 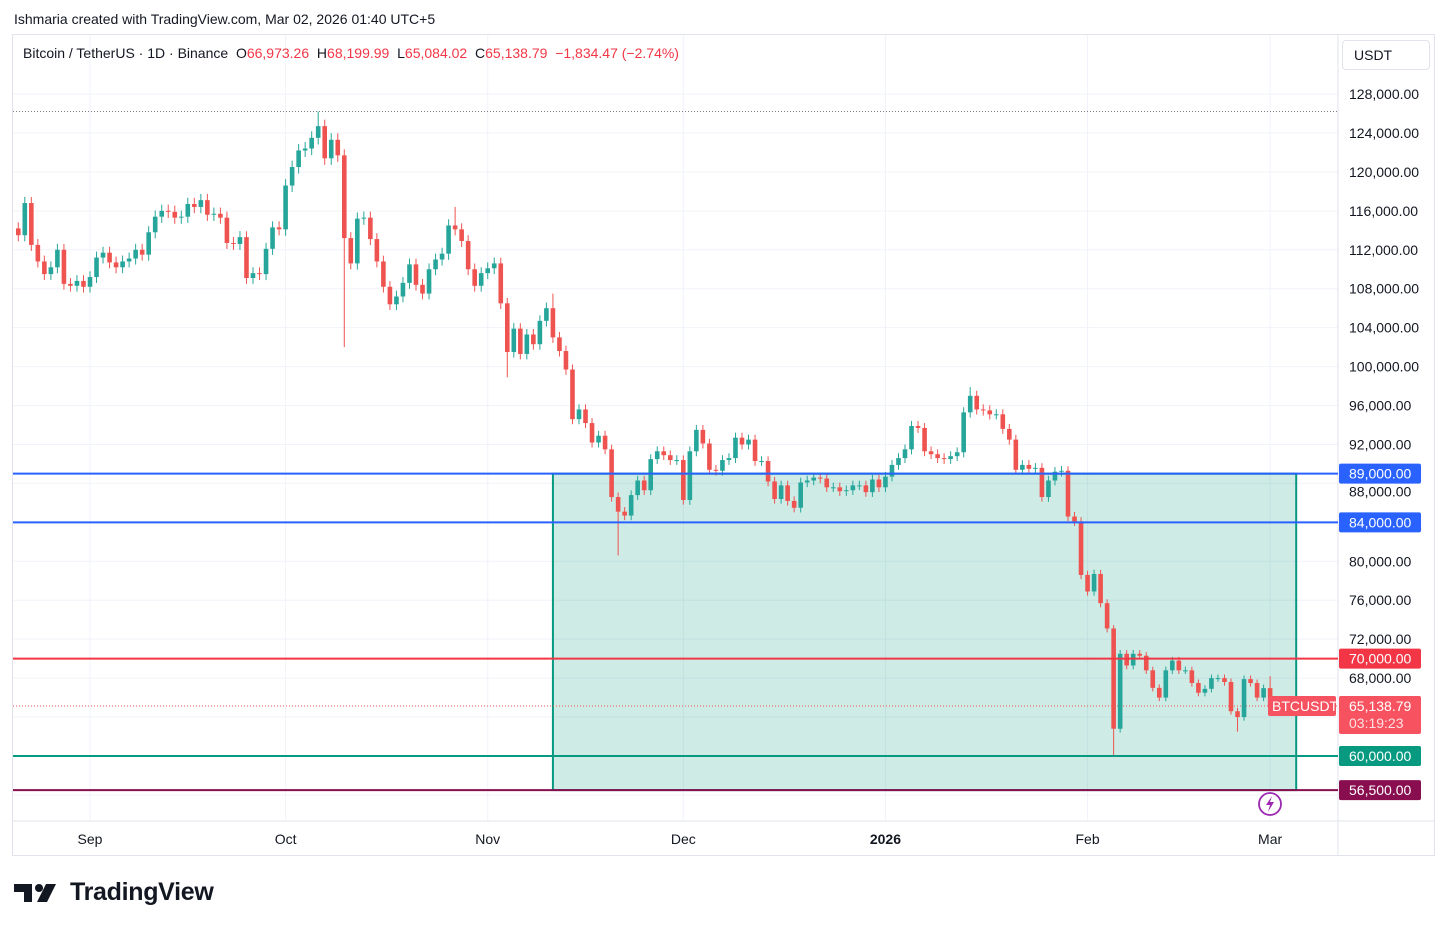 What do you see at coordinates (1386, 55) in the screenshot?
I see `currency-button: USDT` at bounding box center [1386, 55].